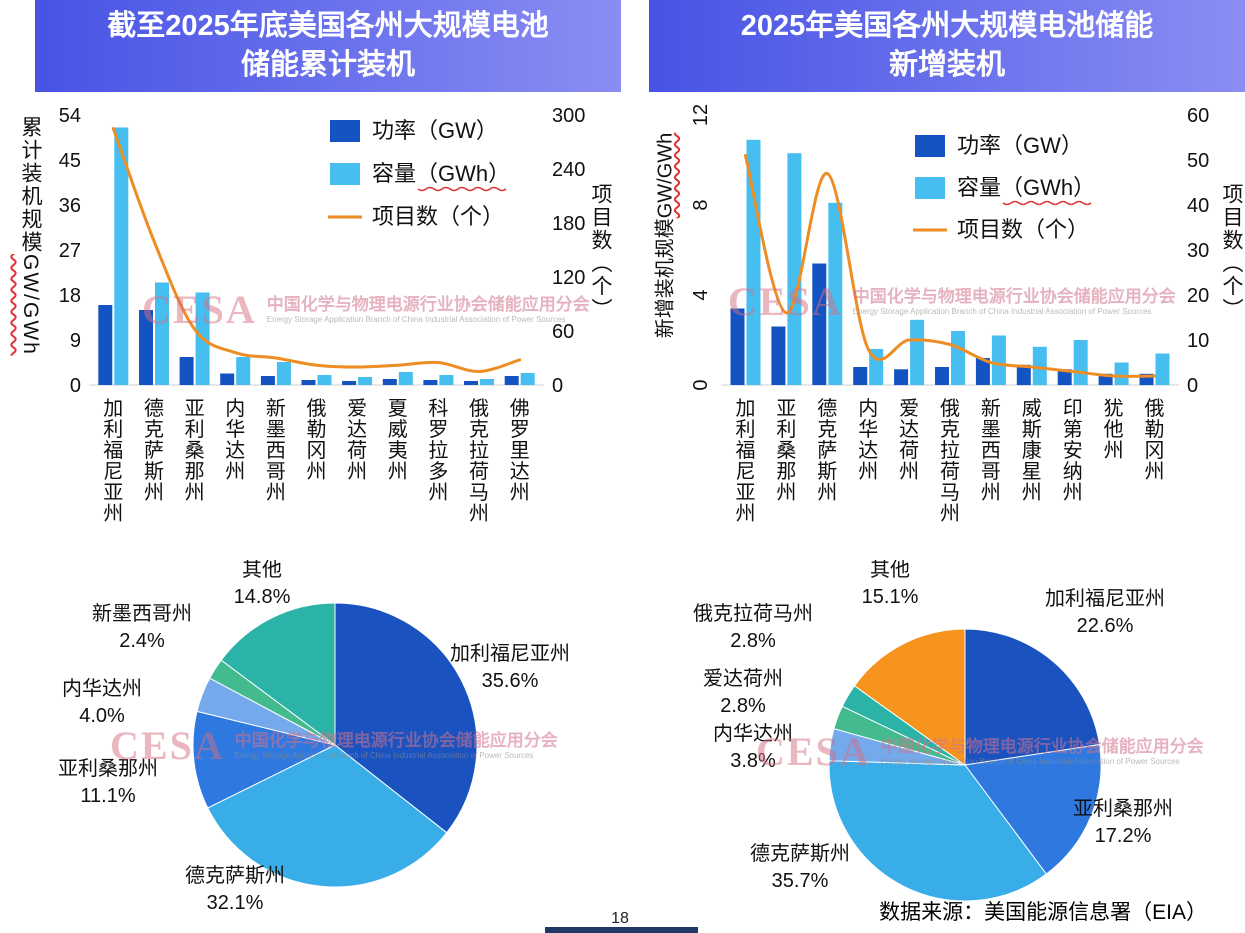 Image resolution: width=1245 pixels, height=933 pixels. Describe the element at coordinates (665, 175) in the screenshot. I see `new-y-axis-title-unit: GW/GWh` at that location.